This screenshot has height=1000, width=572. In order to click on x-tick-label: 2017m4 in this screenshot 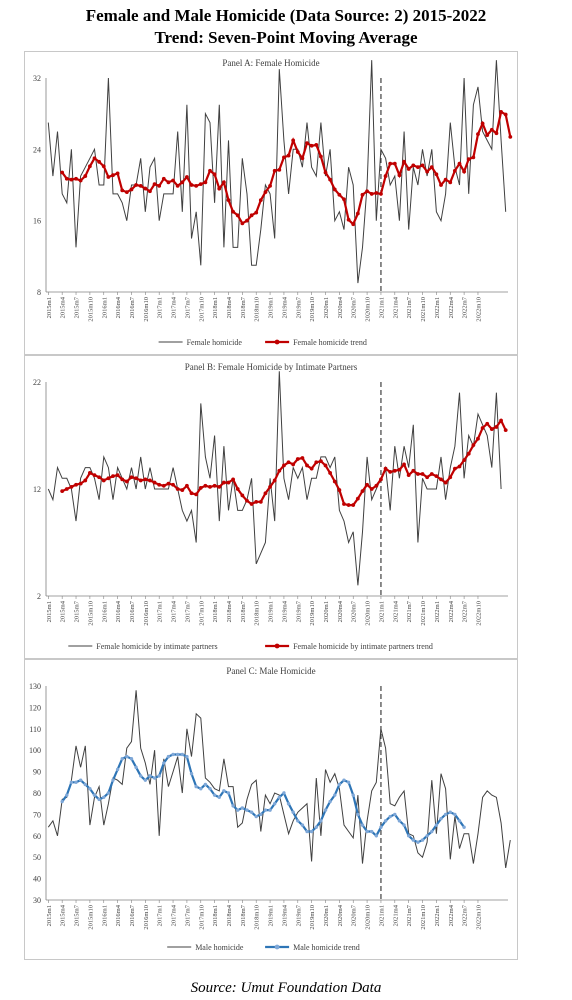, I will do `click(174, 611)`.